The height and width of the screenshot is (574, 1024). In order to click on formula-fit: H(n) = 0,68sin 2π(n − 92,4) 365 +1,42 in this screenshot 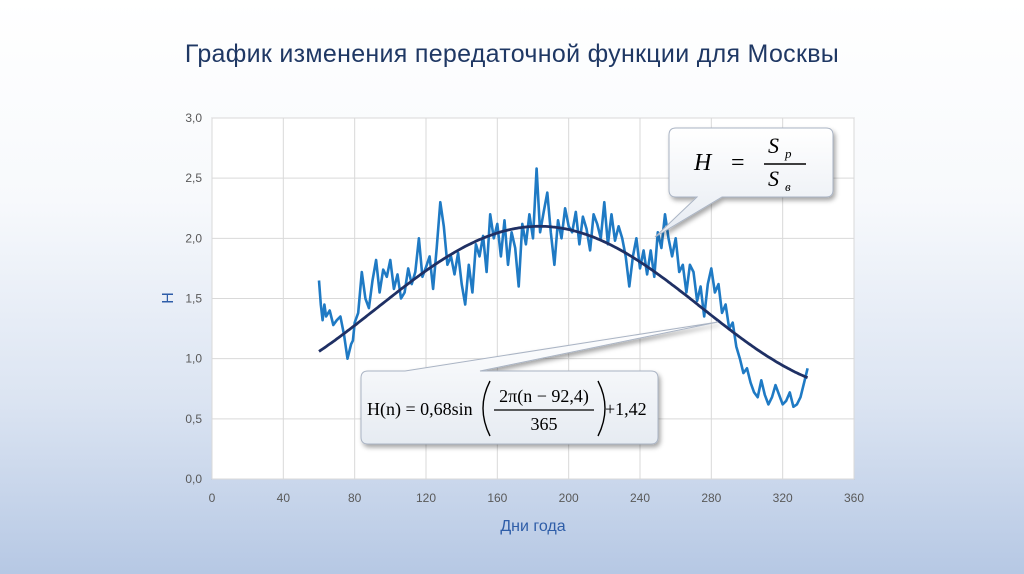, I will do `click(507, 408)`.